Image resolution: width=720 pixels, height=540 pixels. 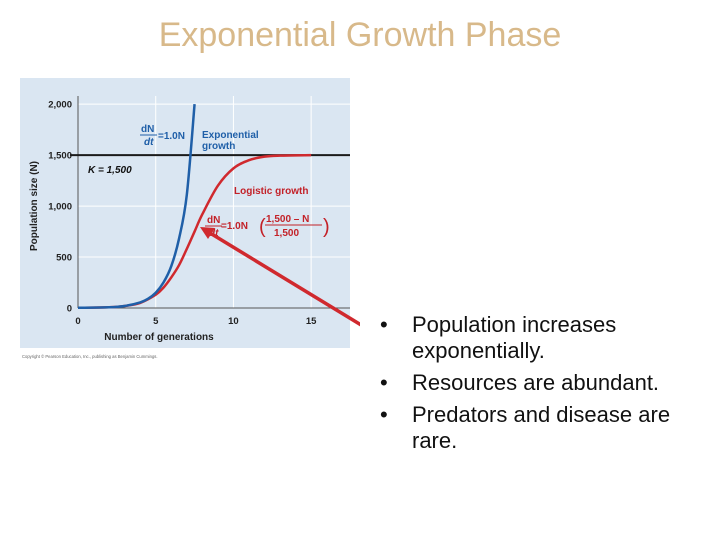 What do you see at coordinates (60, 207) in the screenshot?
I see `y-tick-label: 1,000` at bounding box center [60, 207].